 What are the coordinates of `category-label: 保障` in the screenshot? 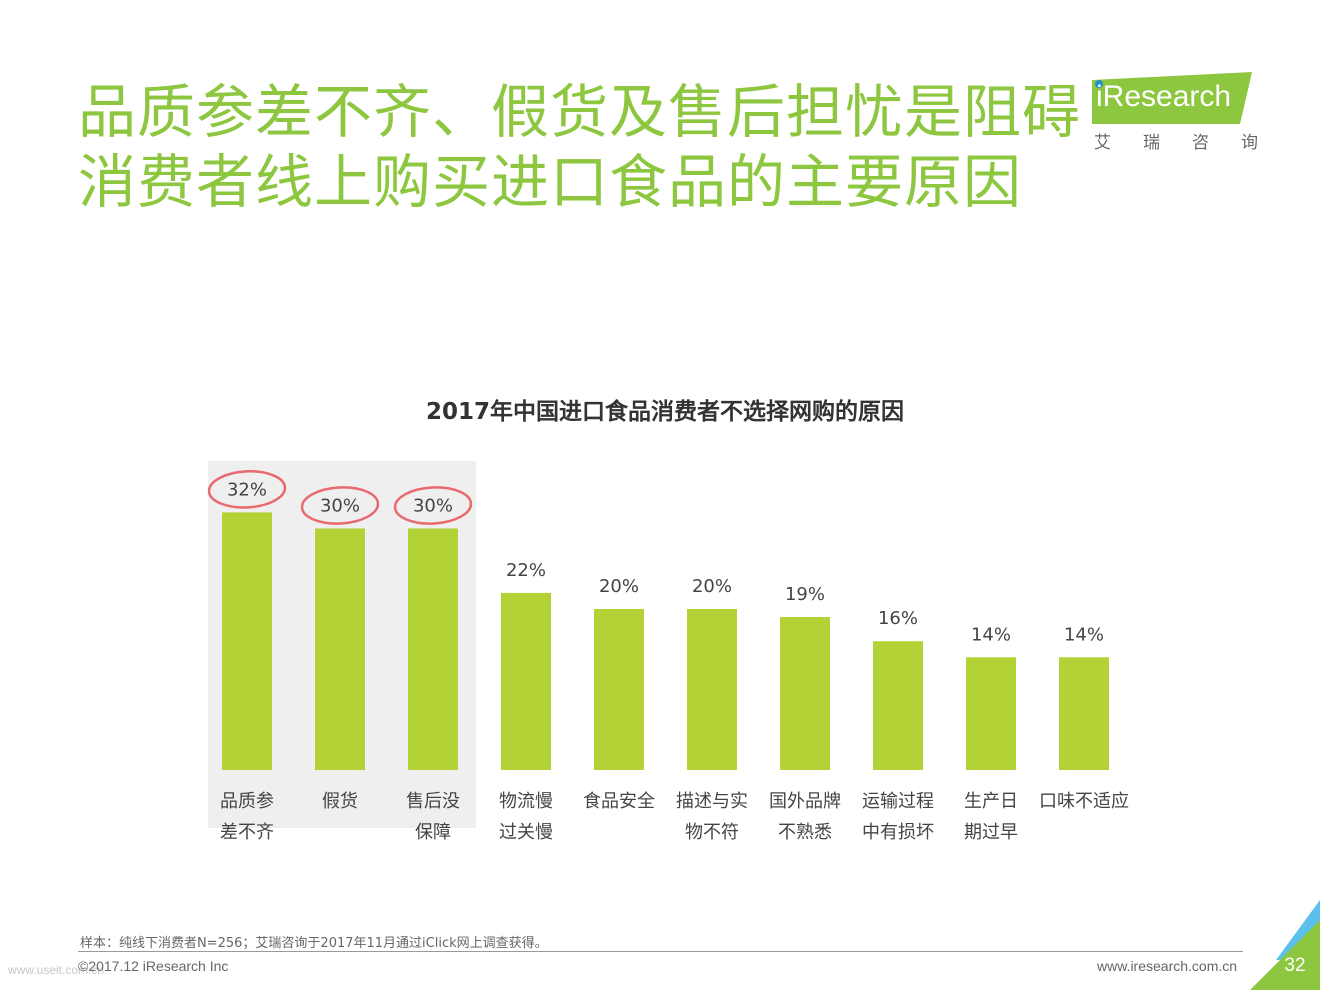 It's located at (433, 832).